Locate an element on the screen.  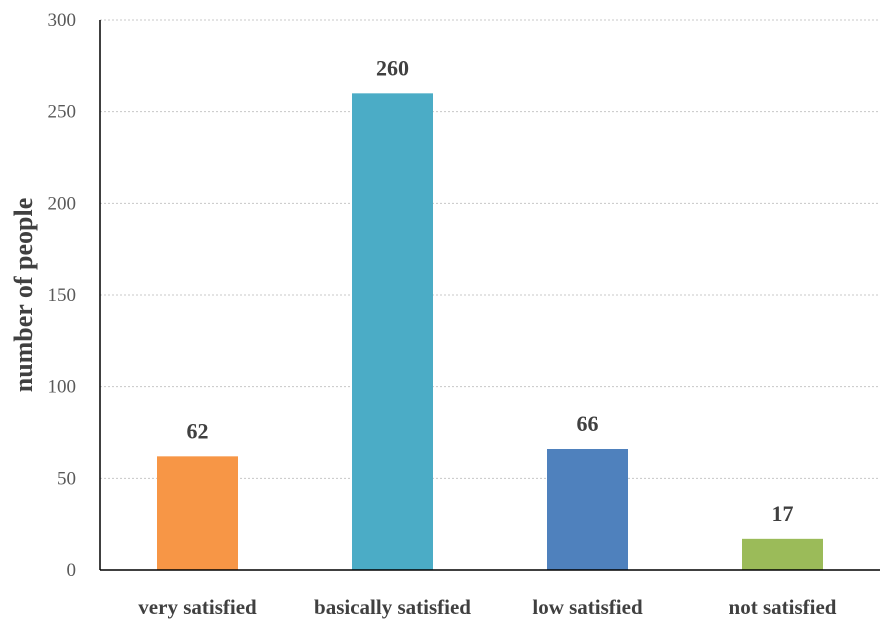
y-tick-labels: 0 50 100 150 200 250 300 is located at coordinates (62, 295).